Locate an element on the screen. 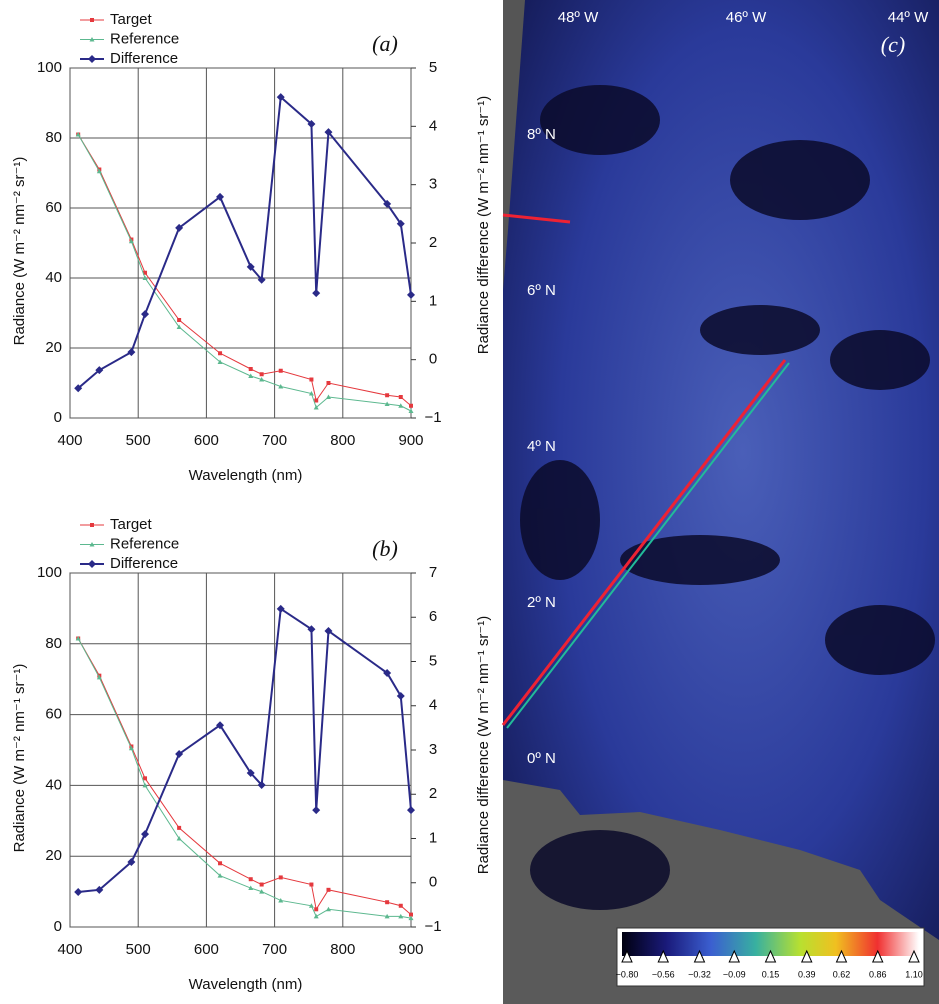 The height and width of the screenshot is (1004, 939). lon-label: 48º W is located at coordinates (578, 17).